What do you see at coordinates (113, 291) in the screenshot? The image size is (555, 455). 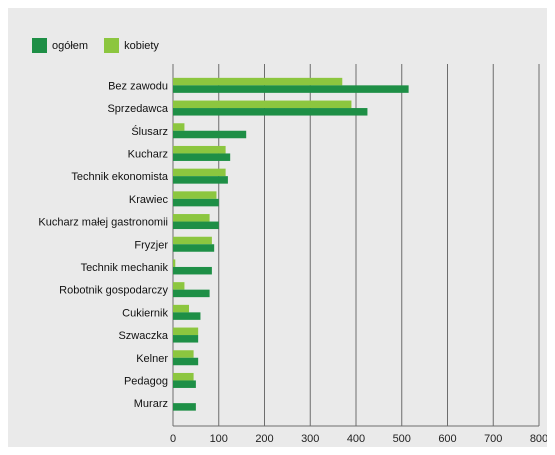 I see `category-label: Robotnik gospodarczy` at bounding box center [113, 291].